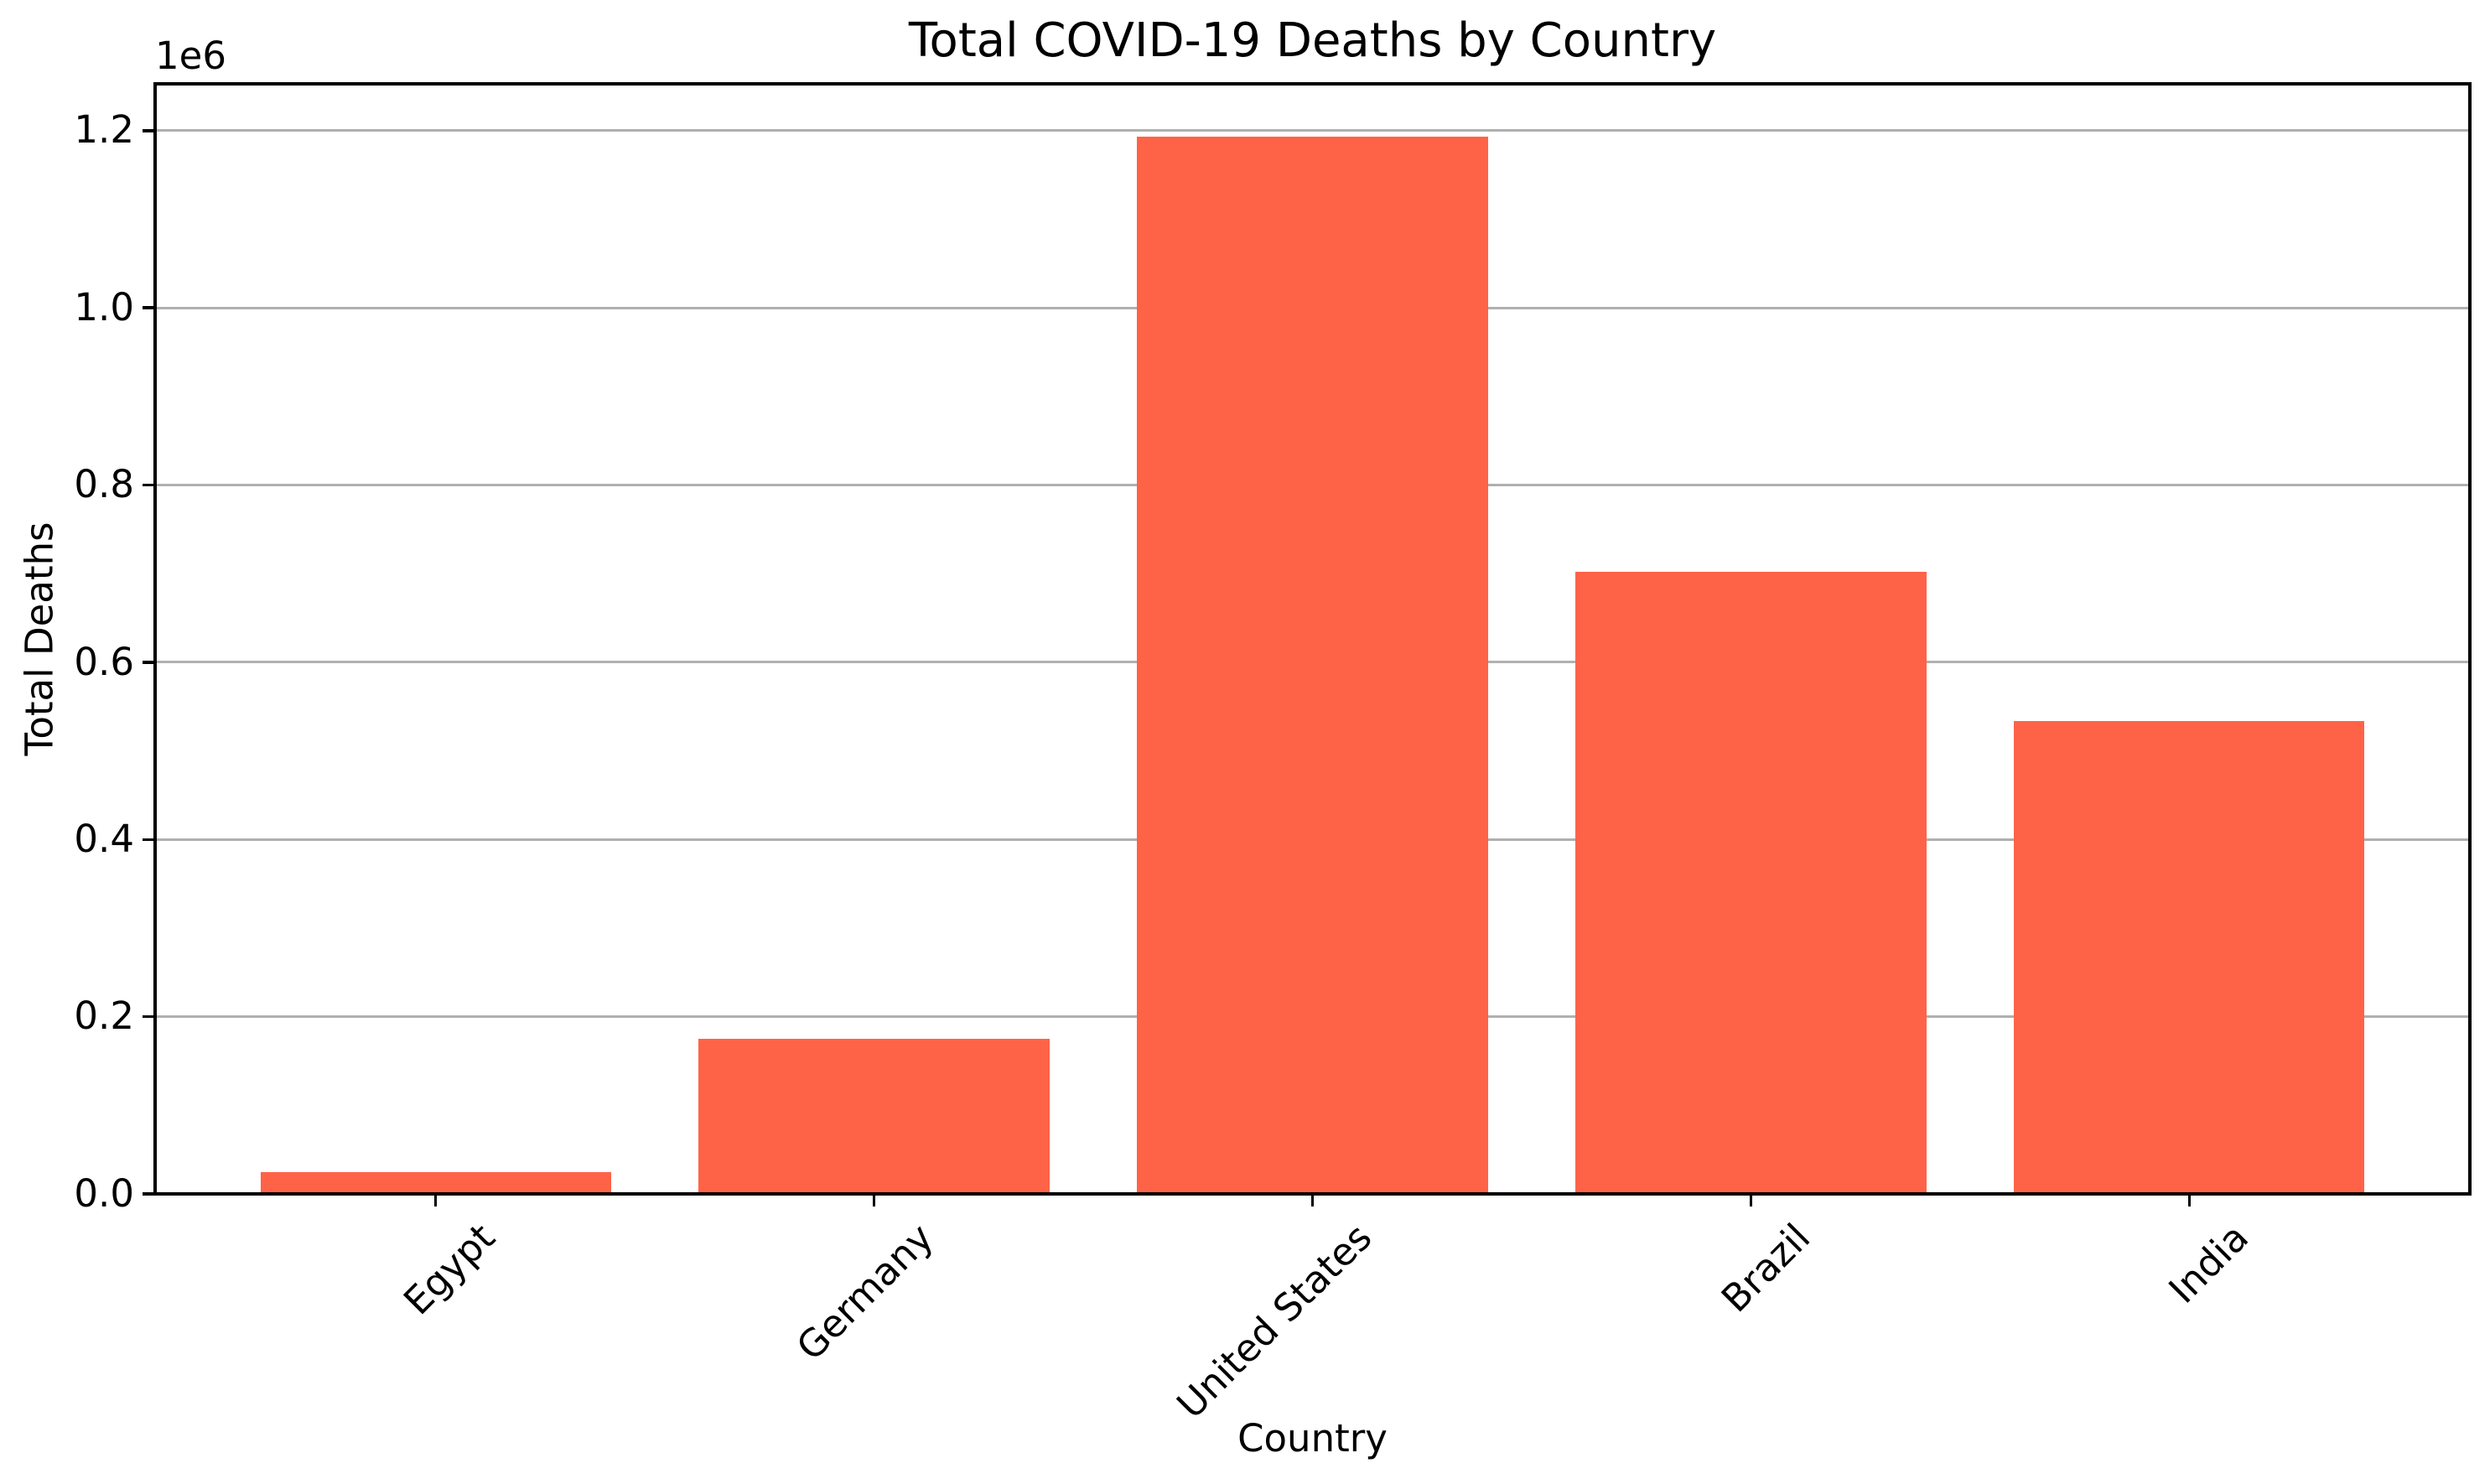 Image resolution: width=2490 pixels, height=1484 pixels. Describe the element at coordinates (1312, 665) in the screenshot. I see `bar-united-states` at that location.